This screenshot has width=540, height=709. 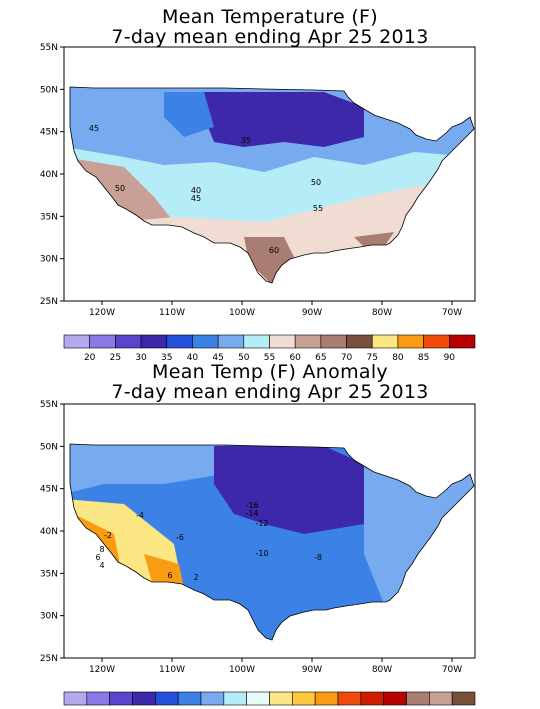 What do you see at coordinates (270, 17) in the screenshot?
I see `panel1-title-line1: Mean Temperature (F)` at bounding box center [270, 17].